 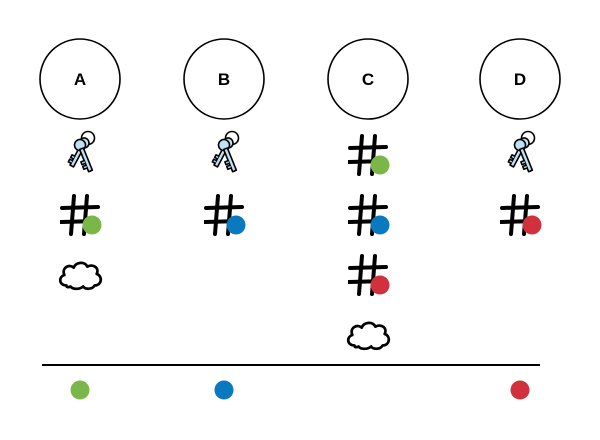 What do you see at coordinates (300, 390) in the screenshot?
I see `bottom-dots` at bounding box center [300, 390].